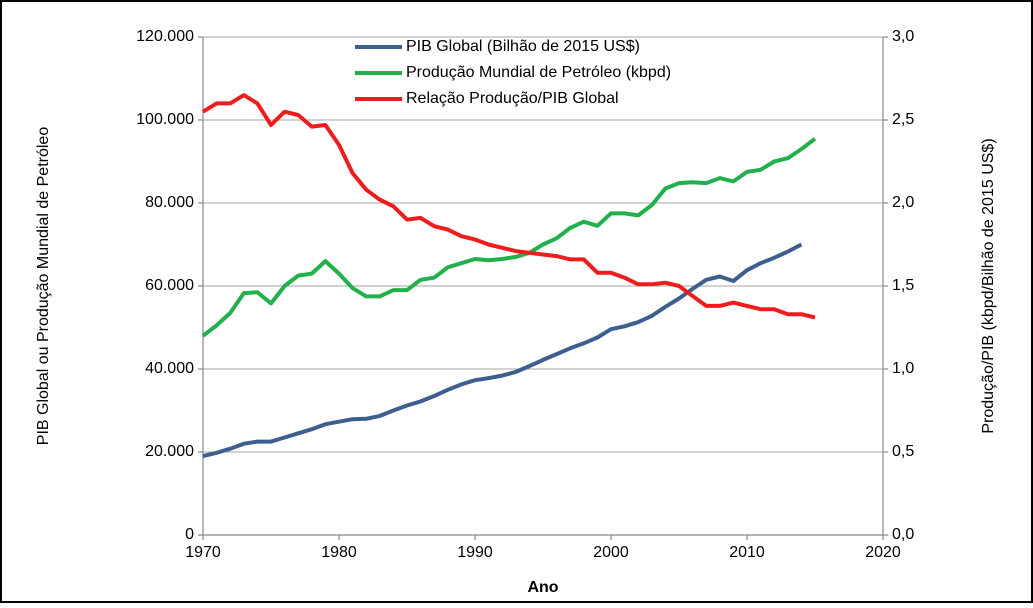 This screenshot has height=608, width=1033. Describe the element at coordinates (475, 552) in the screenshot. I see `x-tick-label: 1990` at that location.